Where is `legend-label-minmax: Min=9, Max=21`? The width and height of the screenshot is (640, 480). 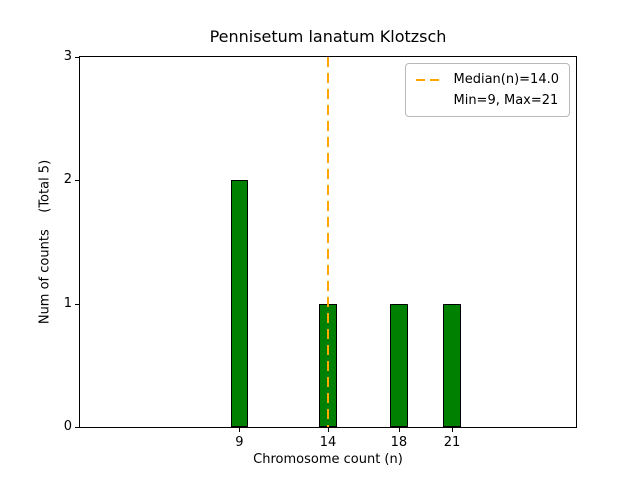
legend-label-minmax: Min=9, Max=21 is located at coordinates (506, 100).